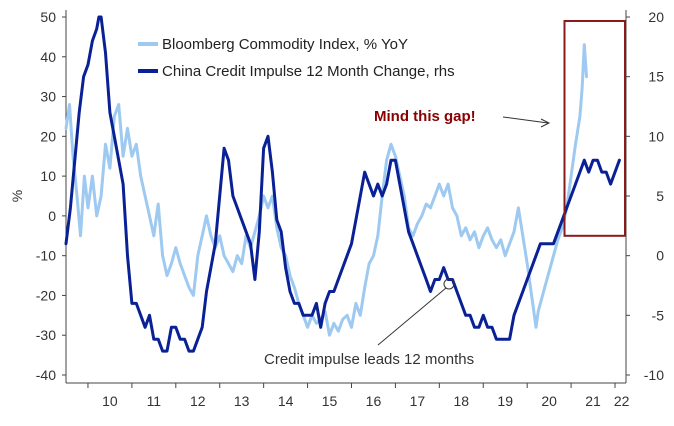 This screenshot has width=674, height=426. Describe the element at coordinates (593, 401) in the screenshot. I see `x-tick-label: 21` at that location.